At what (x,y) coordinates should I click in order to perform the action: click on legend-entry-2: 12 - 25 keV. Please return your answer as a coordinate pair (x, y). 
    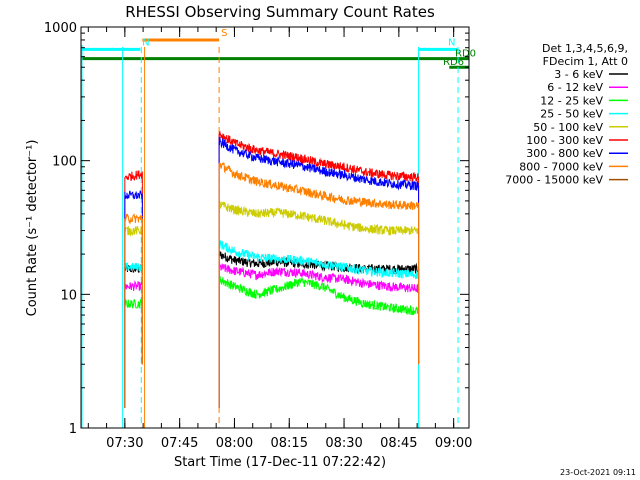
    Looking at the image, I should click on (571, 100).